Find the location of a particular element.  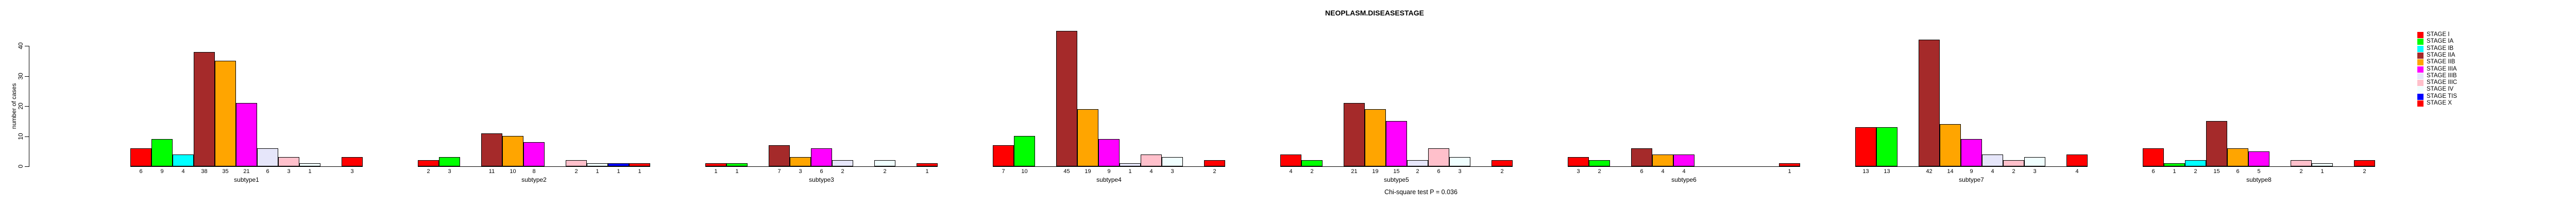

bar-value-label: 8 is located at coordinates (534, 171).